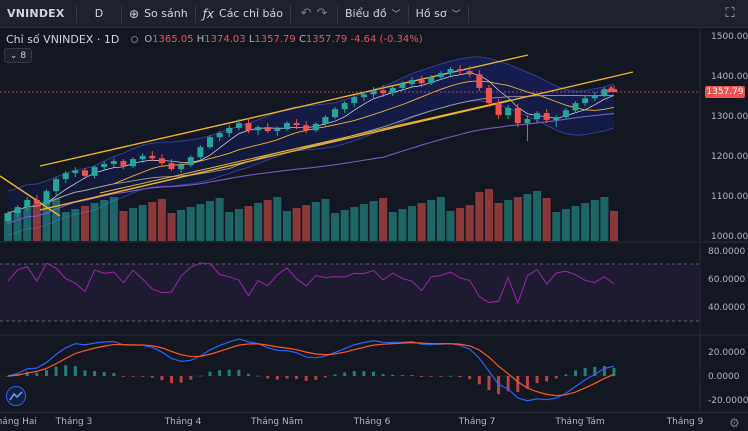 The image size is (748, 431). I want to click on macd-histogram, so click(311, 380).